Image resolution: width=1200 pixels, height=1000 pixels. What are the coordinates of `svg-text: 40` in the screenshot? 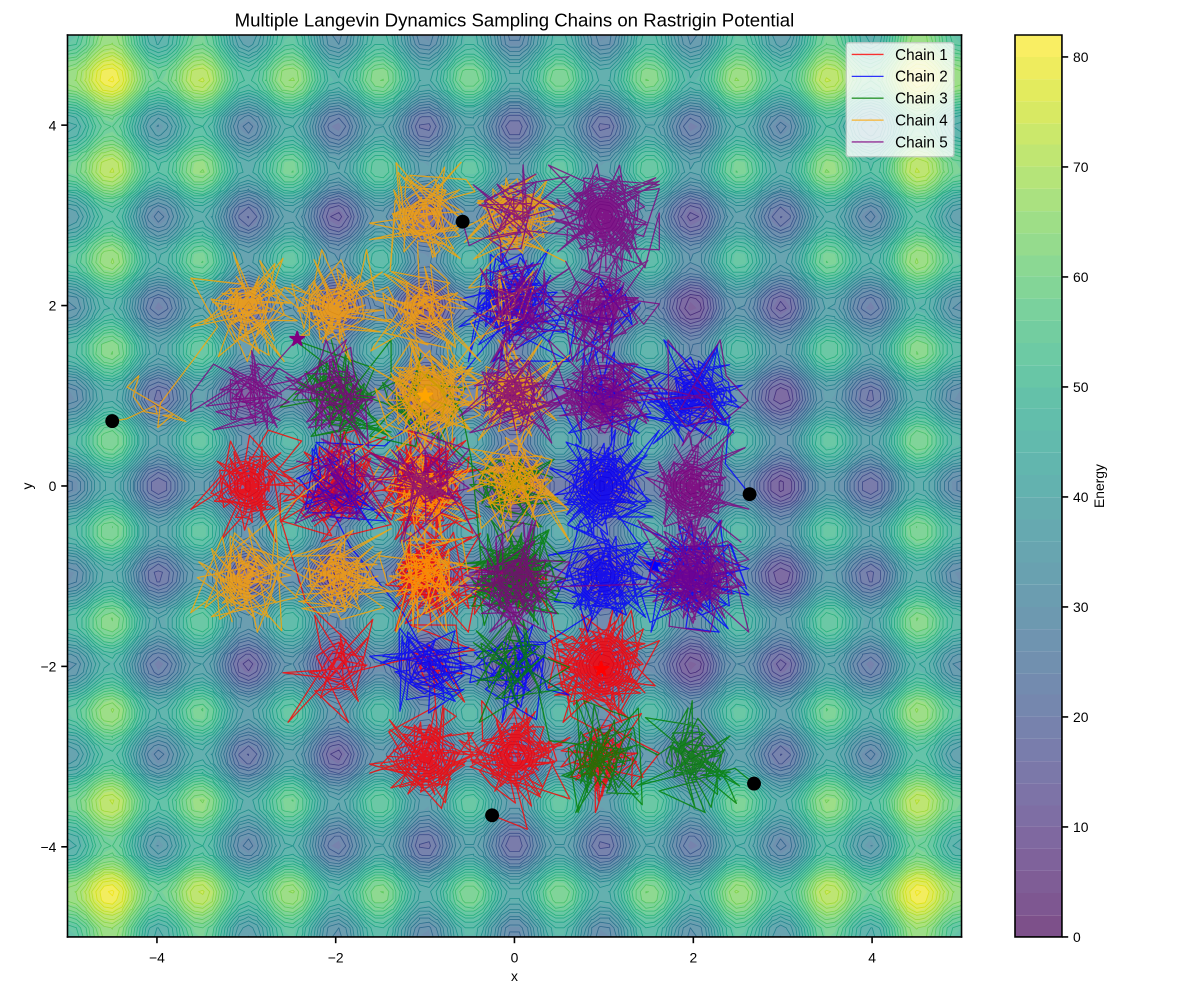 It's located at (1081, 497).